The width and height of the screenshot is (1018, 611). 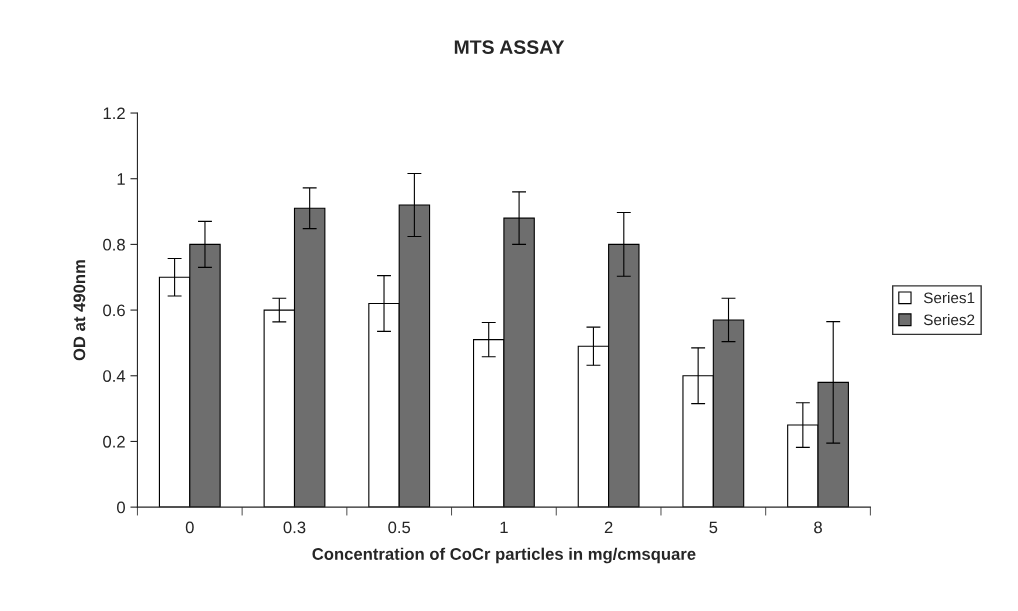 What do you see at coordinates (114, 244) in the screenshot?
I see `y-tick-label: 0.8` at bounding box center [114, 244].